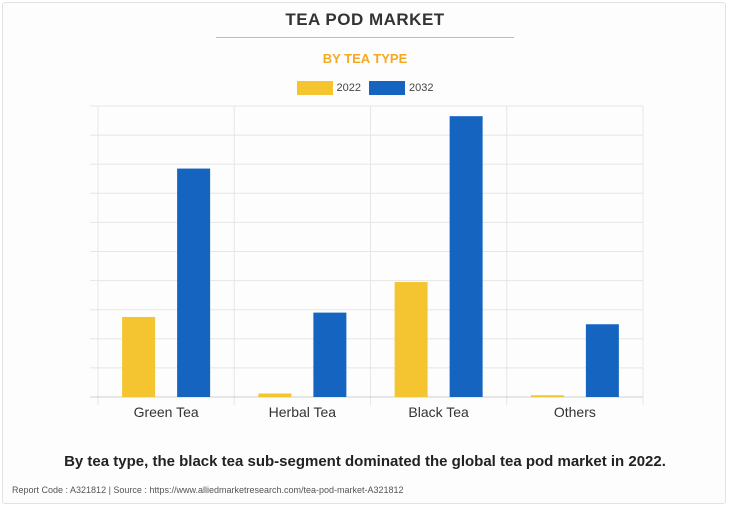 Image resolution: width=730 pixels, height=508 pixels. What do you see at coordinates (365, 19) in the screenshot?
I see `chart-title: TEA POD MARKET` at bounding box center [365, 19].